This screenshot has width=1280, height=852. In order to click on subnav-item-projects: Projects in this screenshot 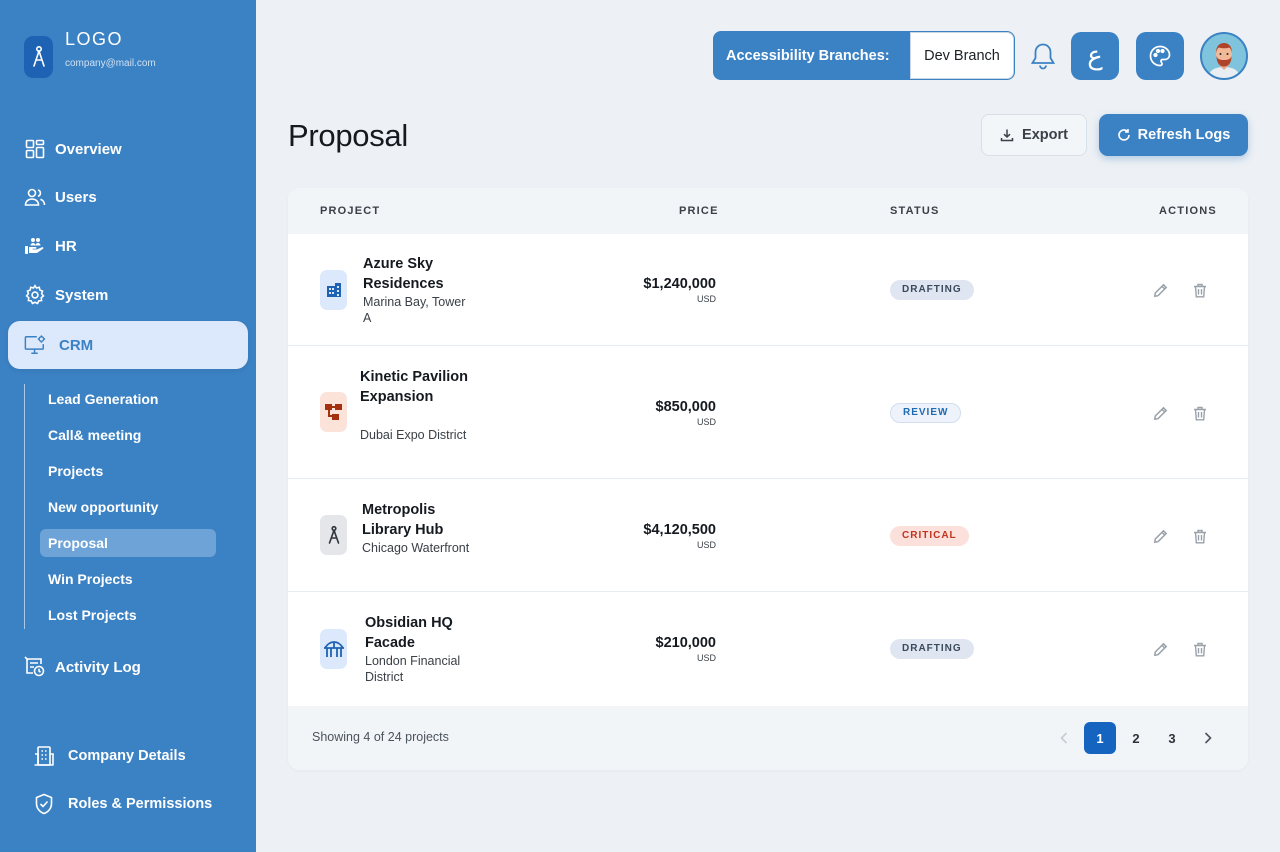, I will do `click(76, 471)`.